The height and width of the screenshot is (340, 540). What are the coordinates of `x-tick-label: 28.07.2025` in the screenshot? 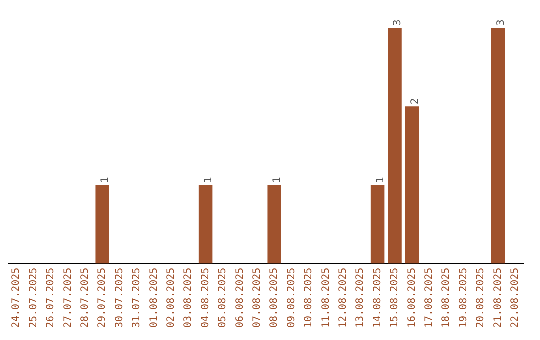 It's located at (85, 298).